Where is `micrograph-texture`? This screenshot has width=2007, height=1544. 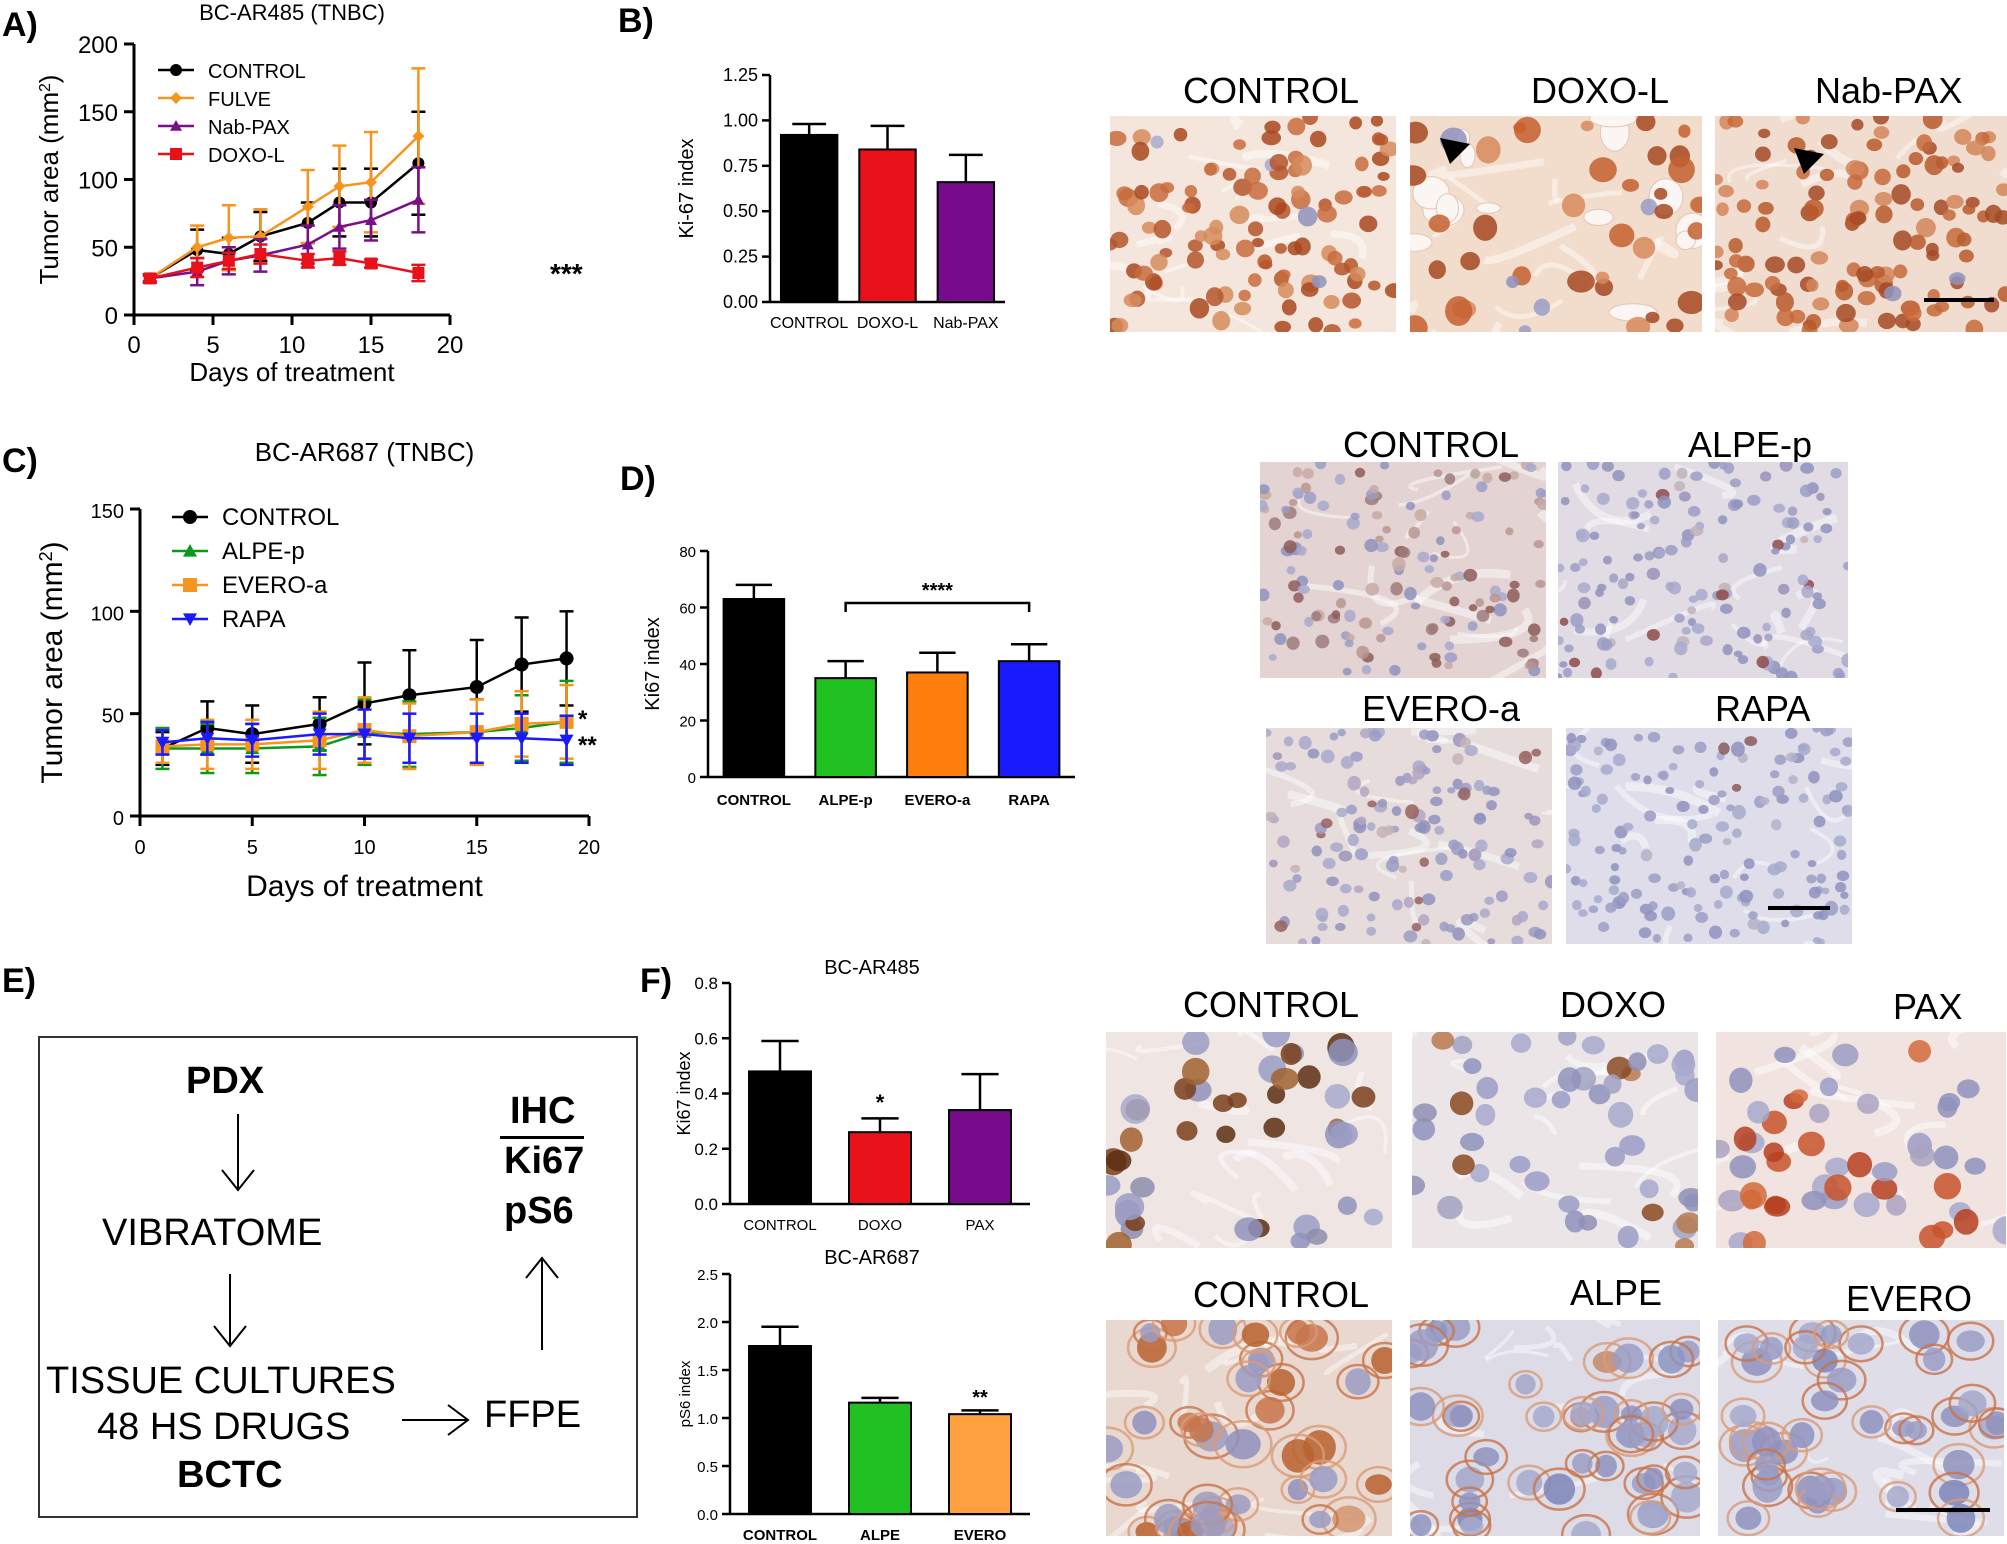
micrograph-texture is located at coordinates (1703, 570).